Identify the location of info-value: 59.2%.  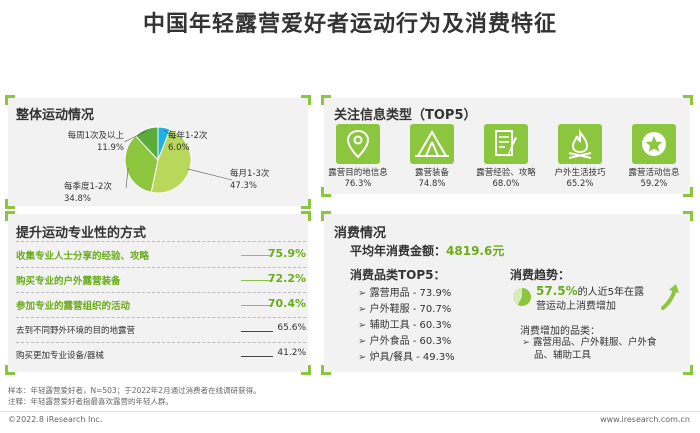
(654, 184).